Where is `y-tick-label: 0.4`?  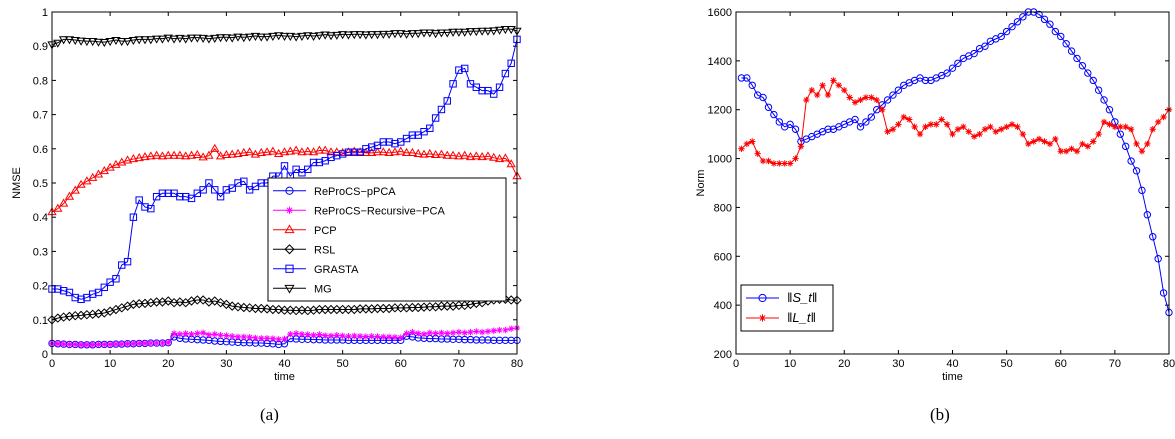 y-tick-label: 0.4 is located at coordinates (40, 218).